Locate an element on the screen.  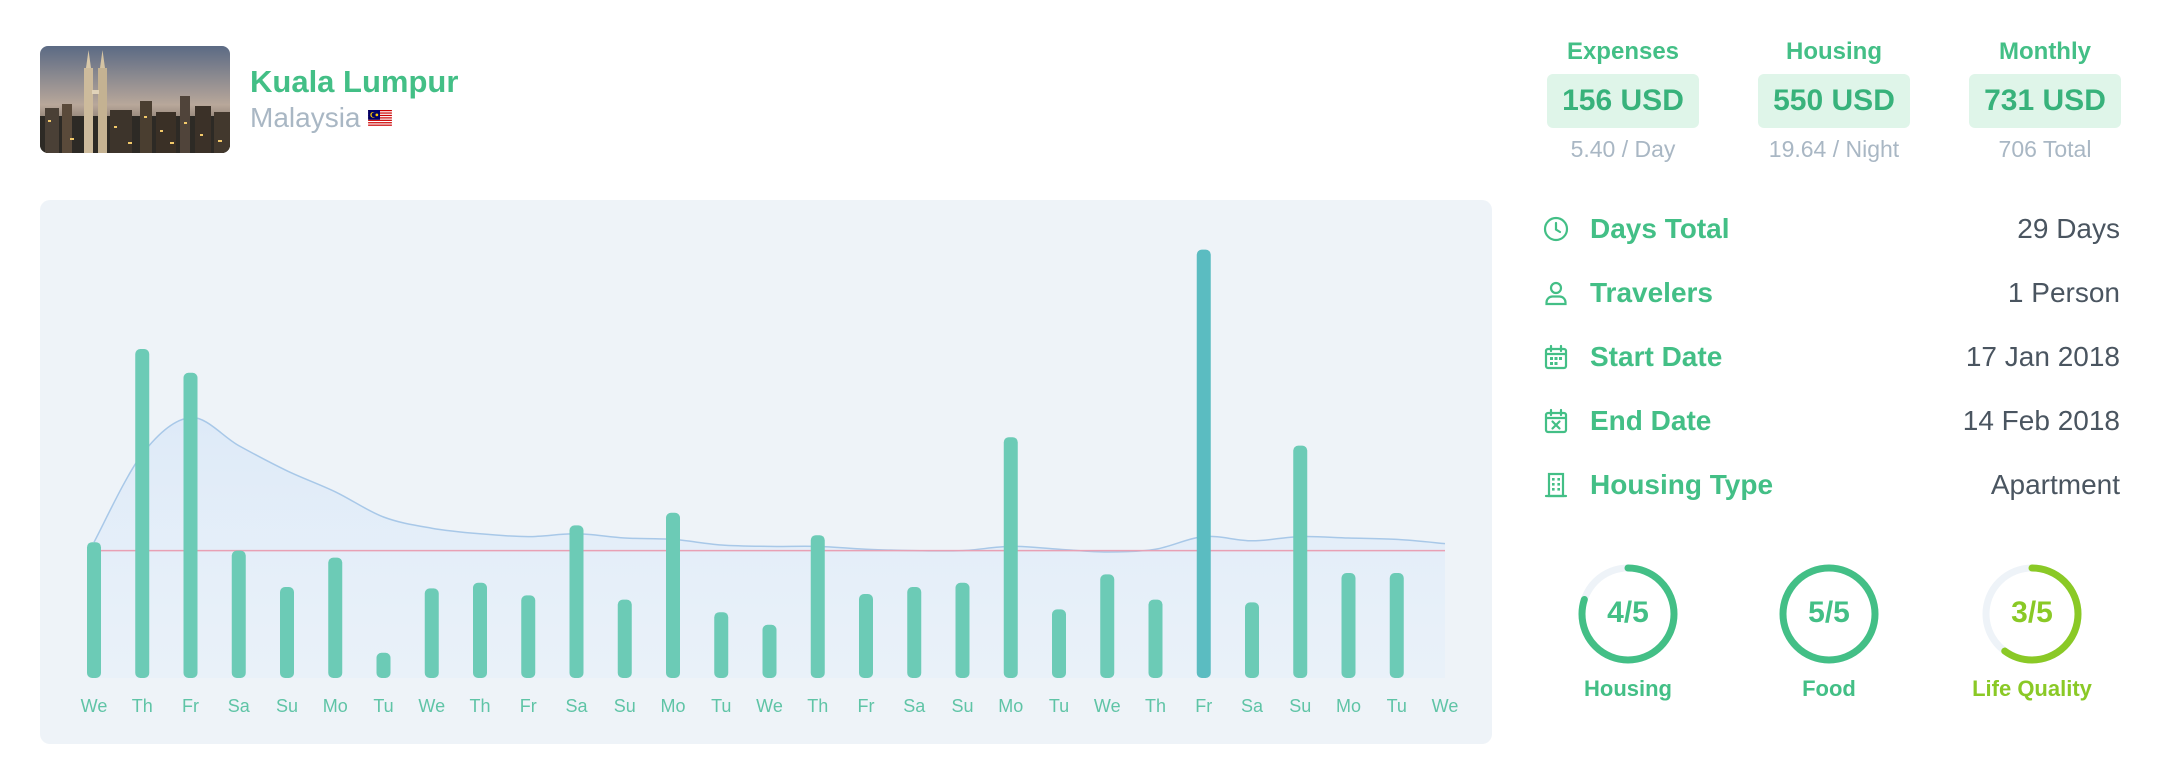
rating-food: 5/5 Food is located at coordinates (1829, 632).